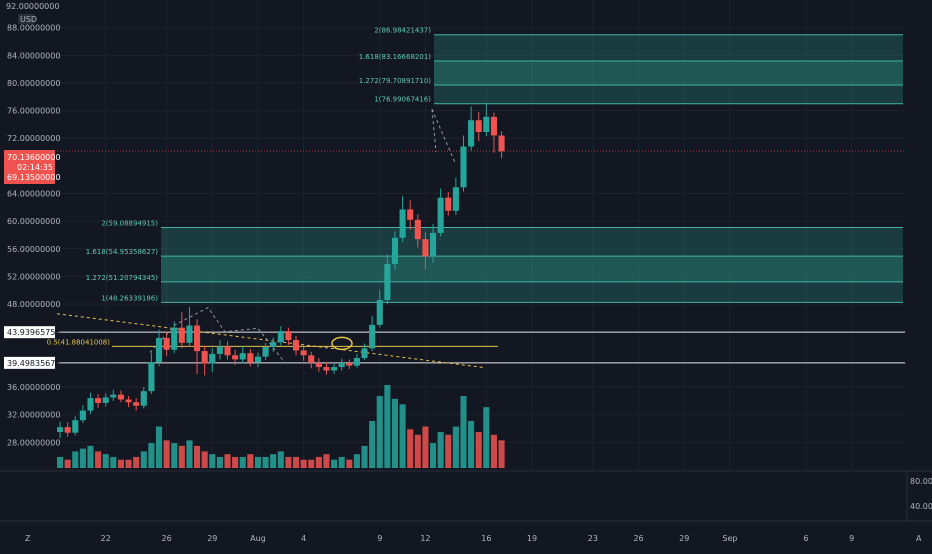  What do you see at coordinates (33, 157) in the screenshot?
I see `current-price-value: 70.13600000` at bounding box center [33, 157].